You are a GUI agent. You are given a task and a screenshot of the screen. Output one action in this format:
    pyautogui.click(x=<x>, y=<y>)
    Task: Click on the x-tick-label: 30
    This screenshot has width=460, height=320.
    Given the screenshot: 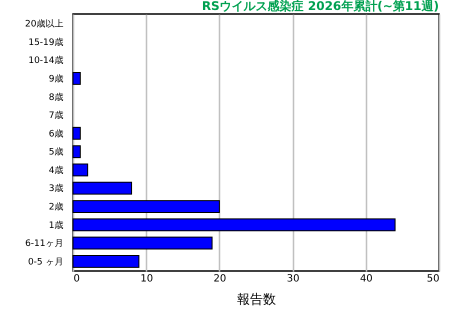 What is the action you would take?
    pyautogui.click(x=293, y=279)
    